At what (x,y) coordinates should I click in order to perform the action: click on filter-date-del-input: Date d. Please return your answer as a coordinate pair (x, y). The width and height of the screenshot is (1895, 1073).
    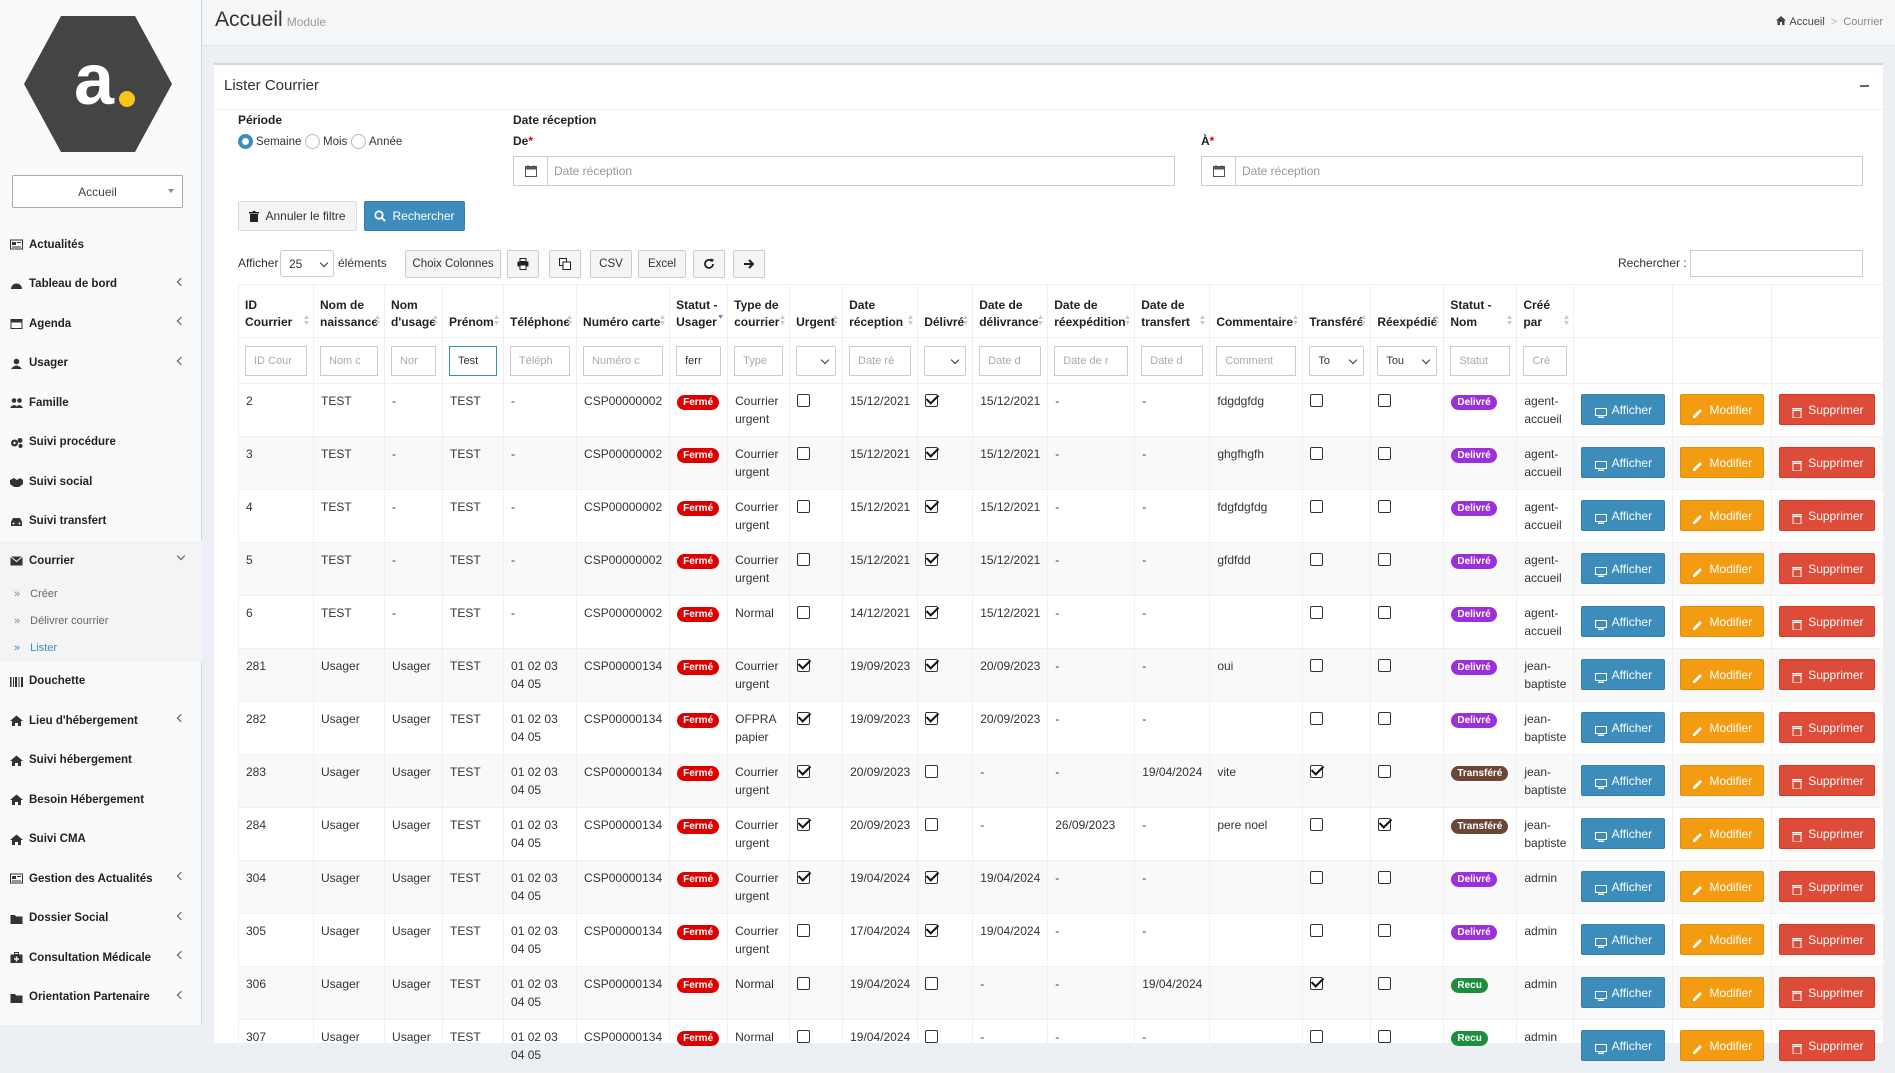
    Looking at the image, I should click on (1010, 361).